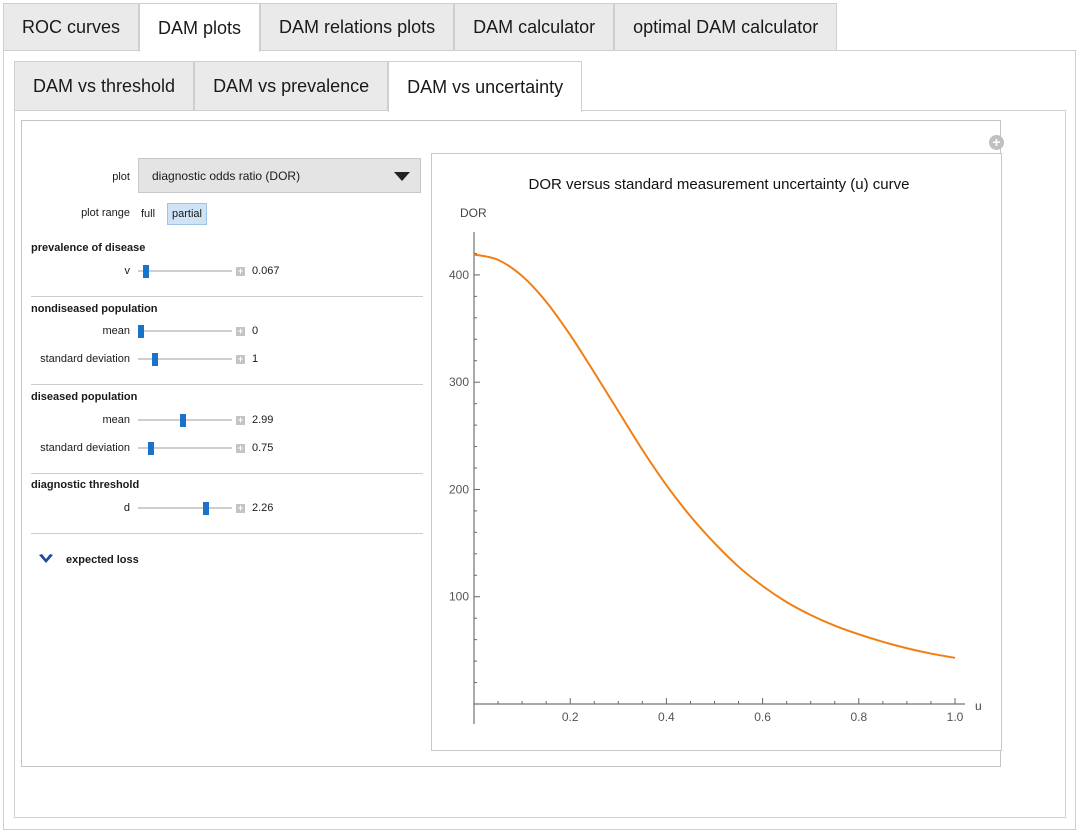  I want to click on diseased-sd-expand-icon: +, so click(240, 448).